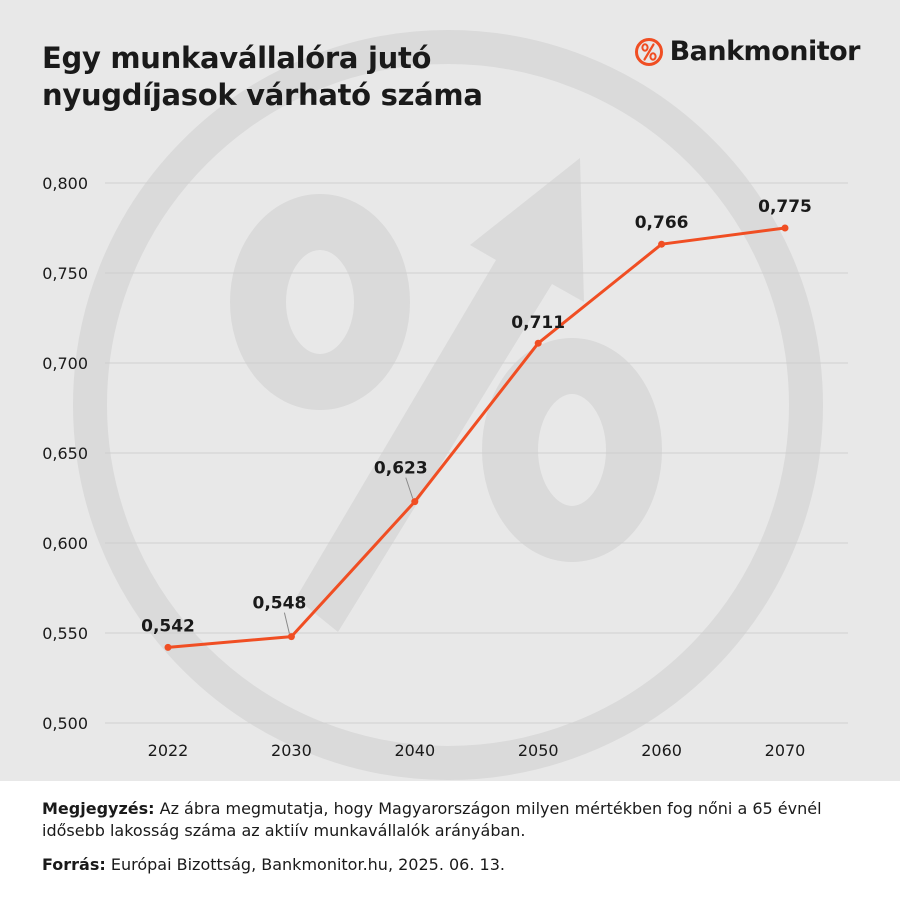 This screenshot has height=900, width=900. I want to click on brand-logo: Bankmonitor, so click(747, 51).